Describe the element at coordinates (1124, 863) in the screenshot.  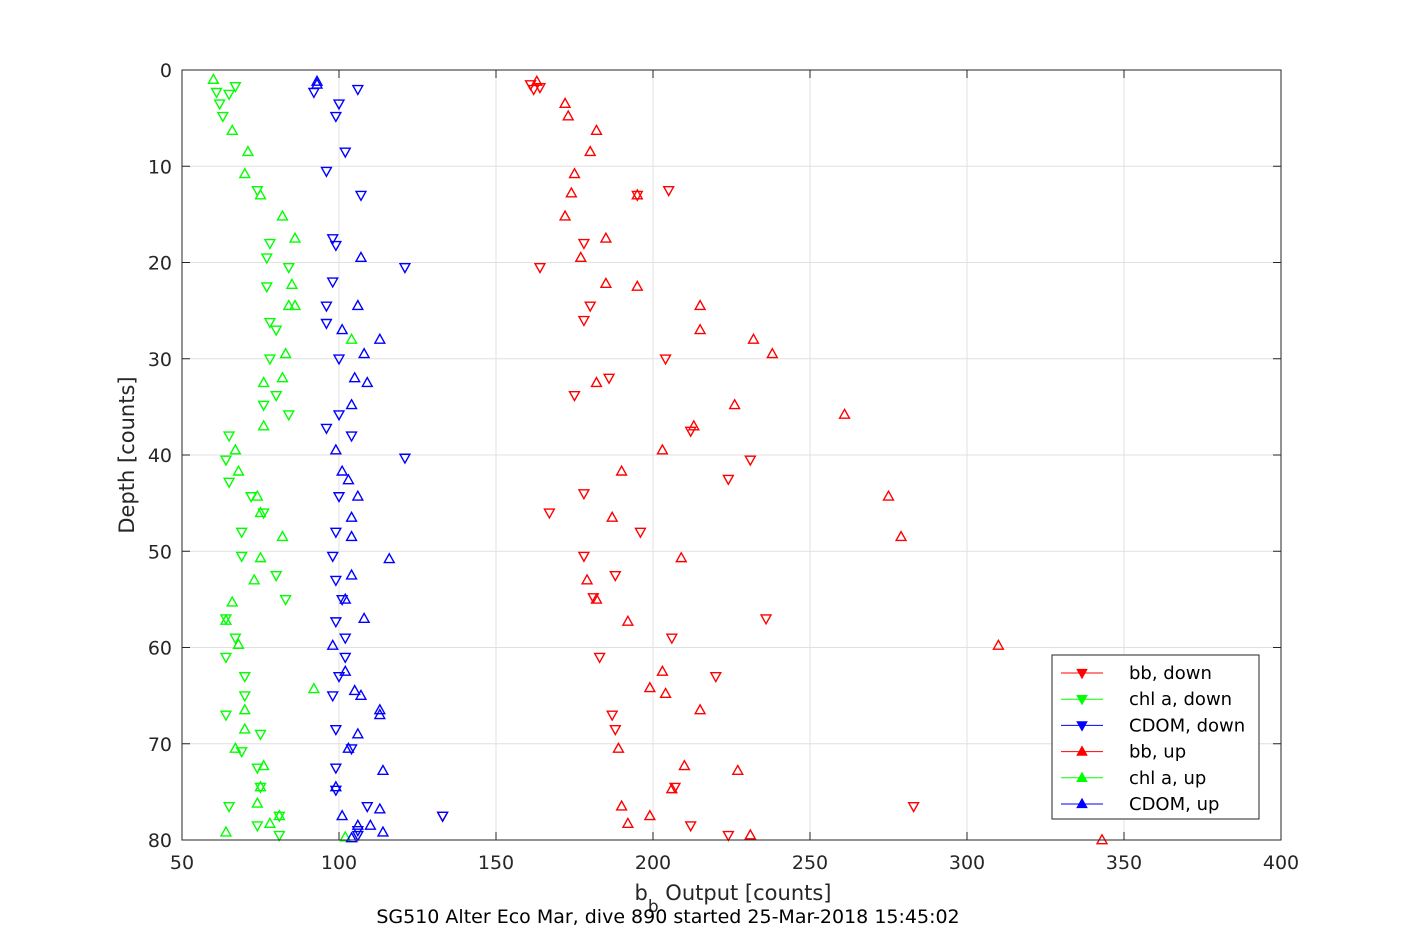
I see `x-tick-label: 350` at that location.